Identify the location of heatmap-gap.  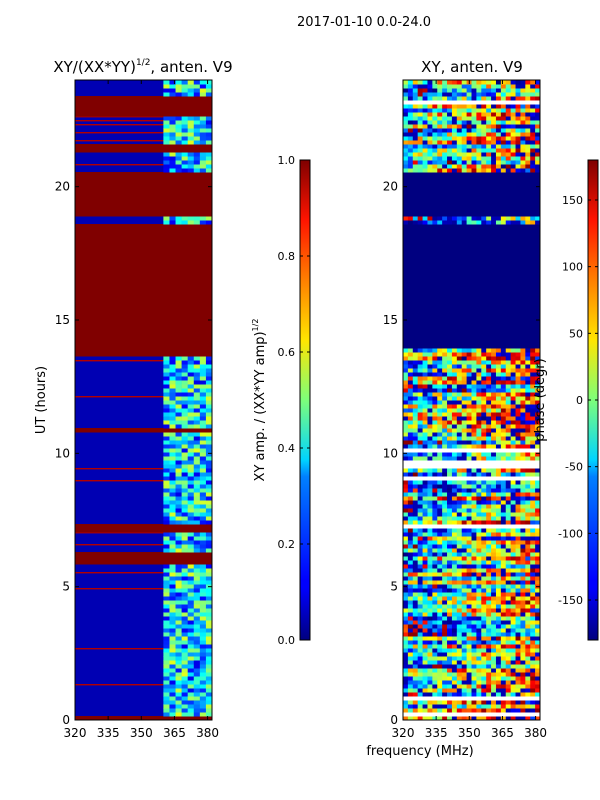
(471, 478).